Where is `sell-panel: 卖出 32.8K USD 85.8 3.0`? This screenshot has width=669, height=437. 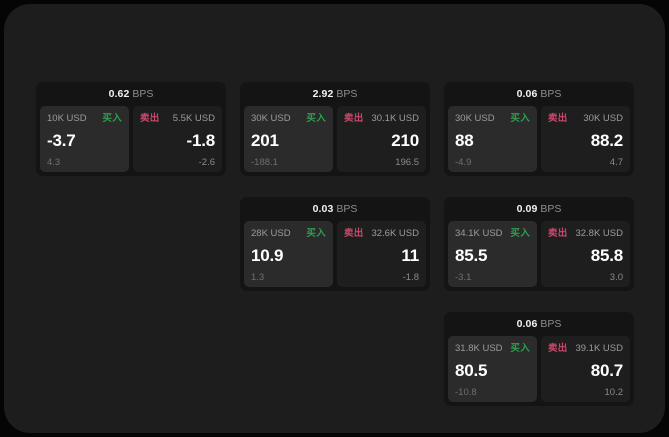 sell-panel: 卖出 32.8K USD 85.8 3.0 is located at coordinates (585, 254).